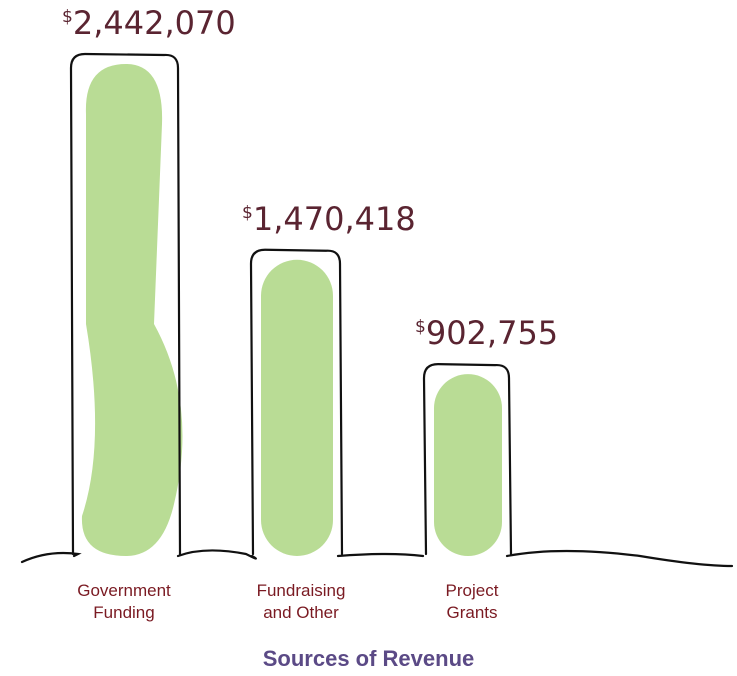 The width and height of the screenshot is (737, 676). I want to click on value-amount: 1,470,418, so click(334, 219).